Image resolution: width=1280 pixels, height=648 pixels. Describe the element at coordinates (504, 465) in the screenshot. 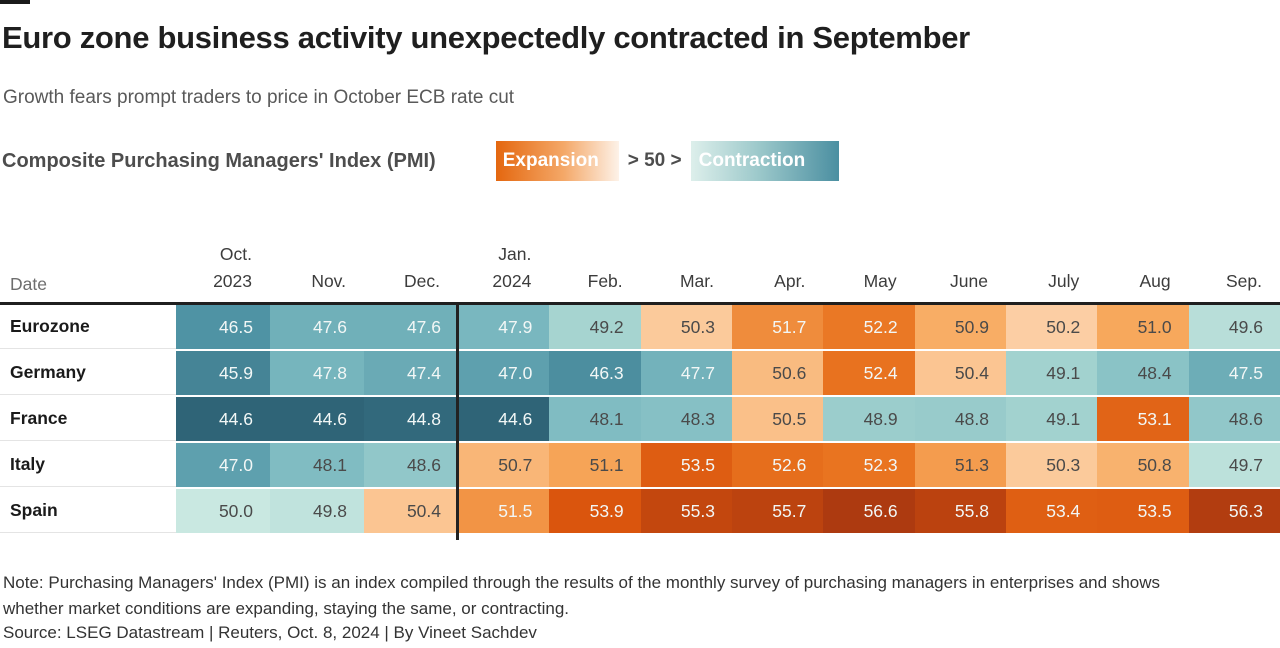

I see `pmi-value-cell: 50.7` at that location.